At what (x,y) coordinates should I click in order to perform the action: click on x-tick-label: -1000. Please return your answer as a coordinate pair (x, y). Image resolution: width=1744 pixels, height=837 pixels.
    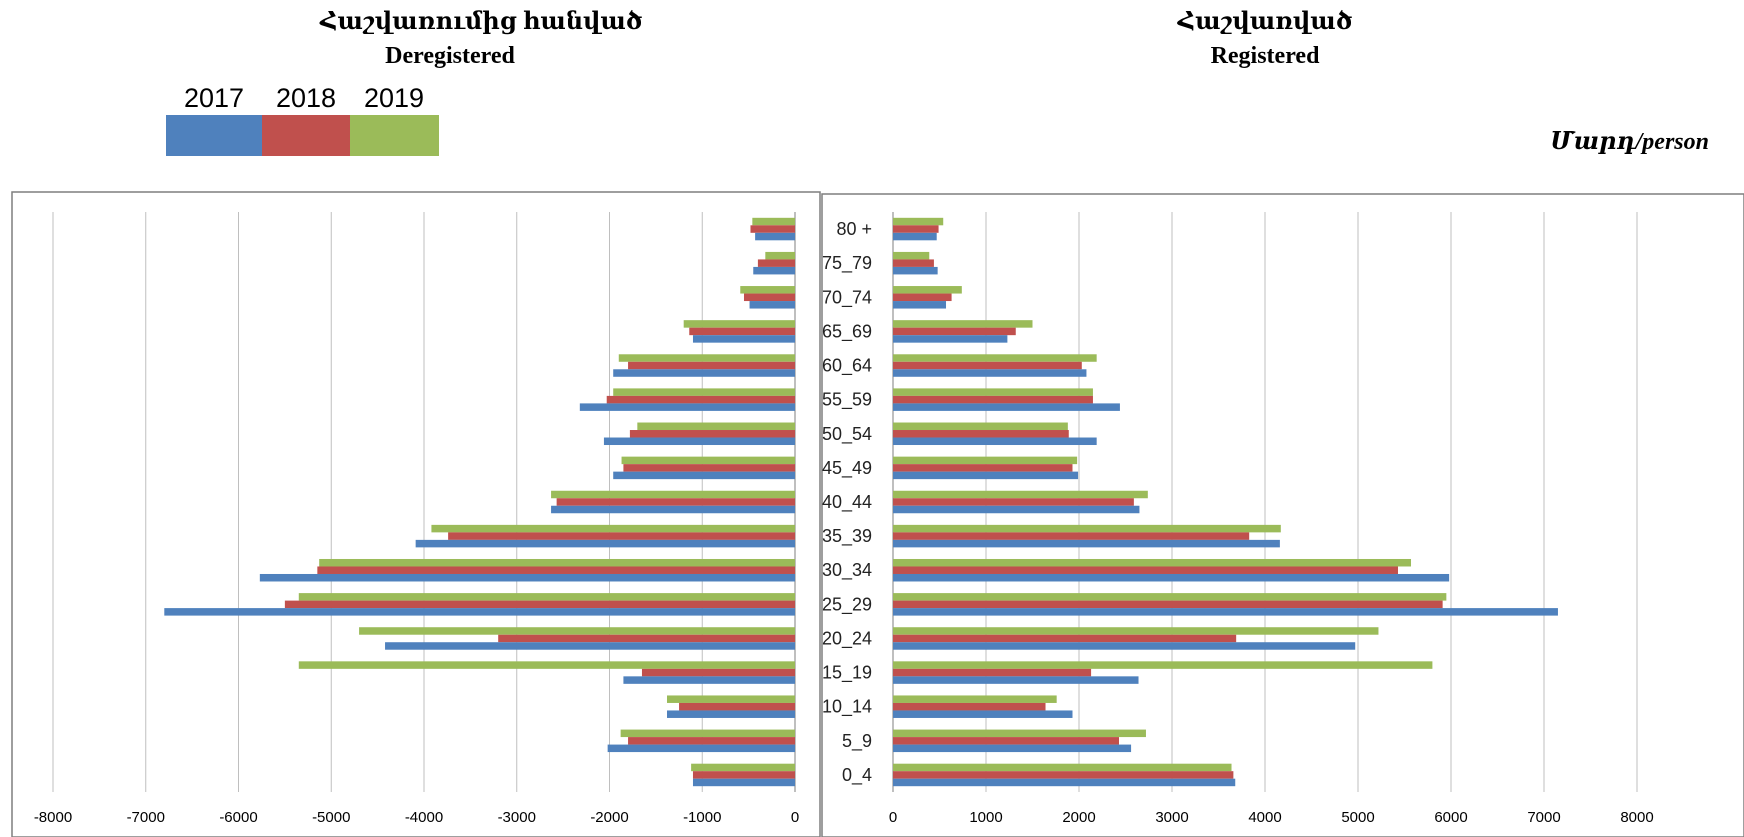
    Looking at the image, I should click on (702, 817).